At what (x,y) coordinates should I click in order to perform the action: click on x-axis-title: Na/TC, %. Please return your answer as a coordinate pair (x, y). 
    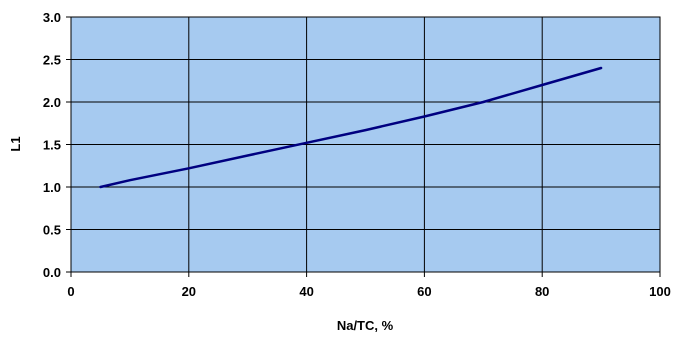
    Looking at the image, I should click on (365, 325).